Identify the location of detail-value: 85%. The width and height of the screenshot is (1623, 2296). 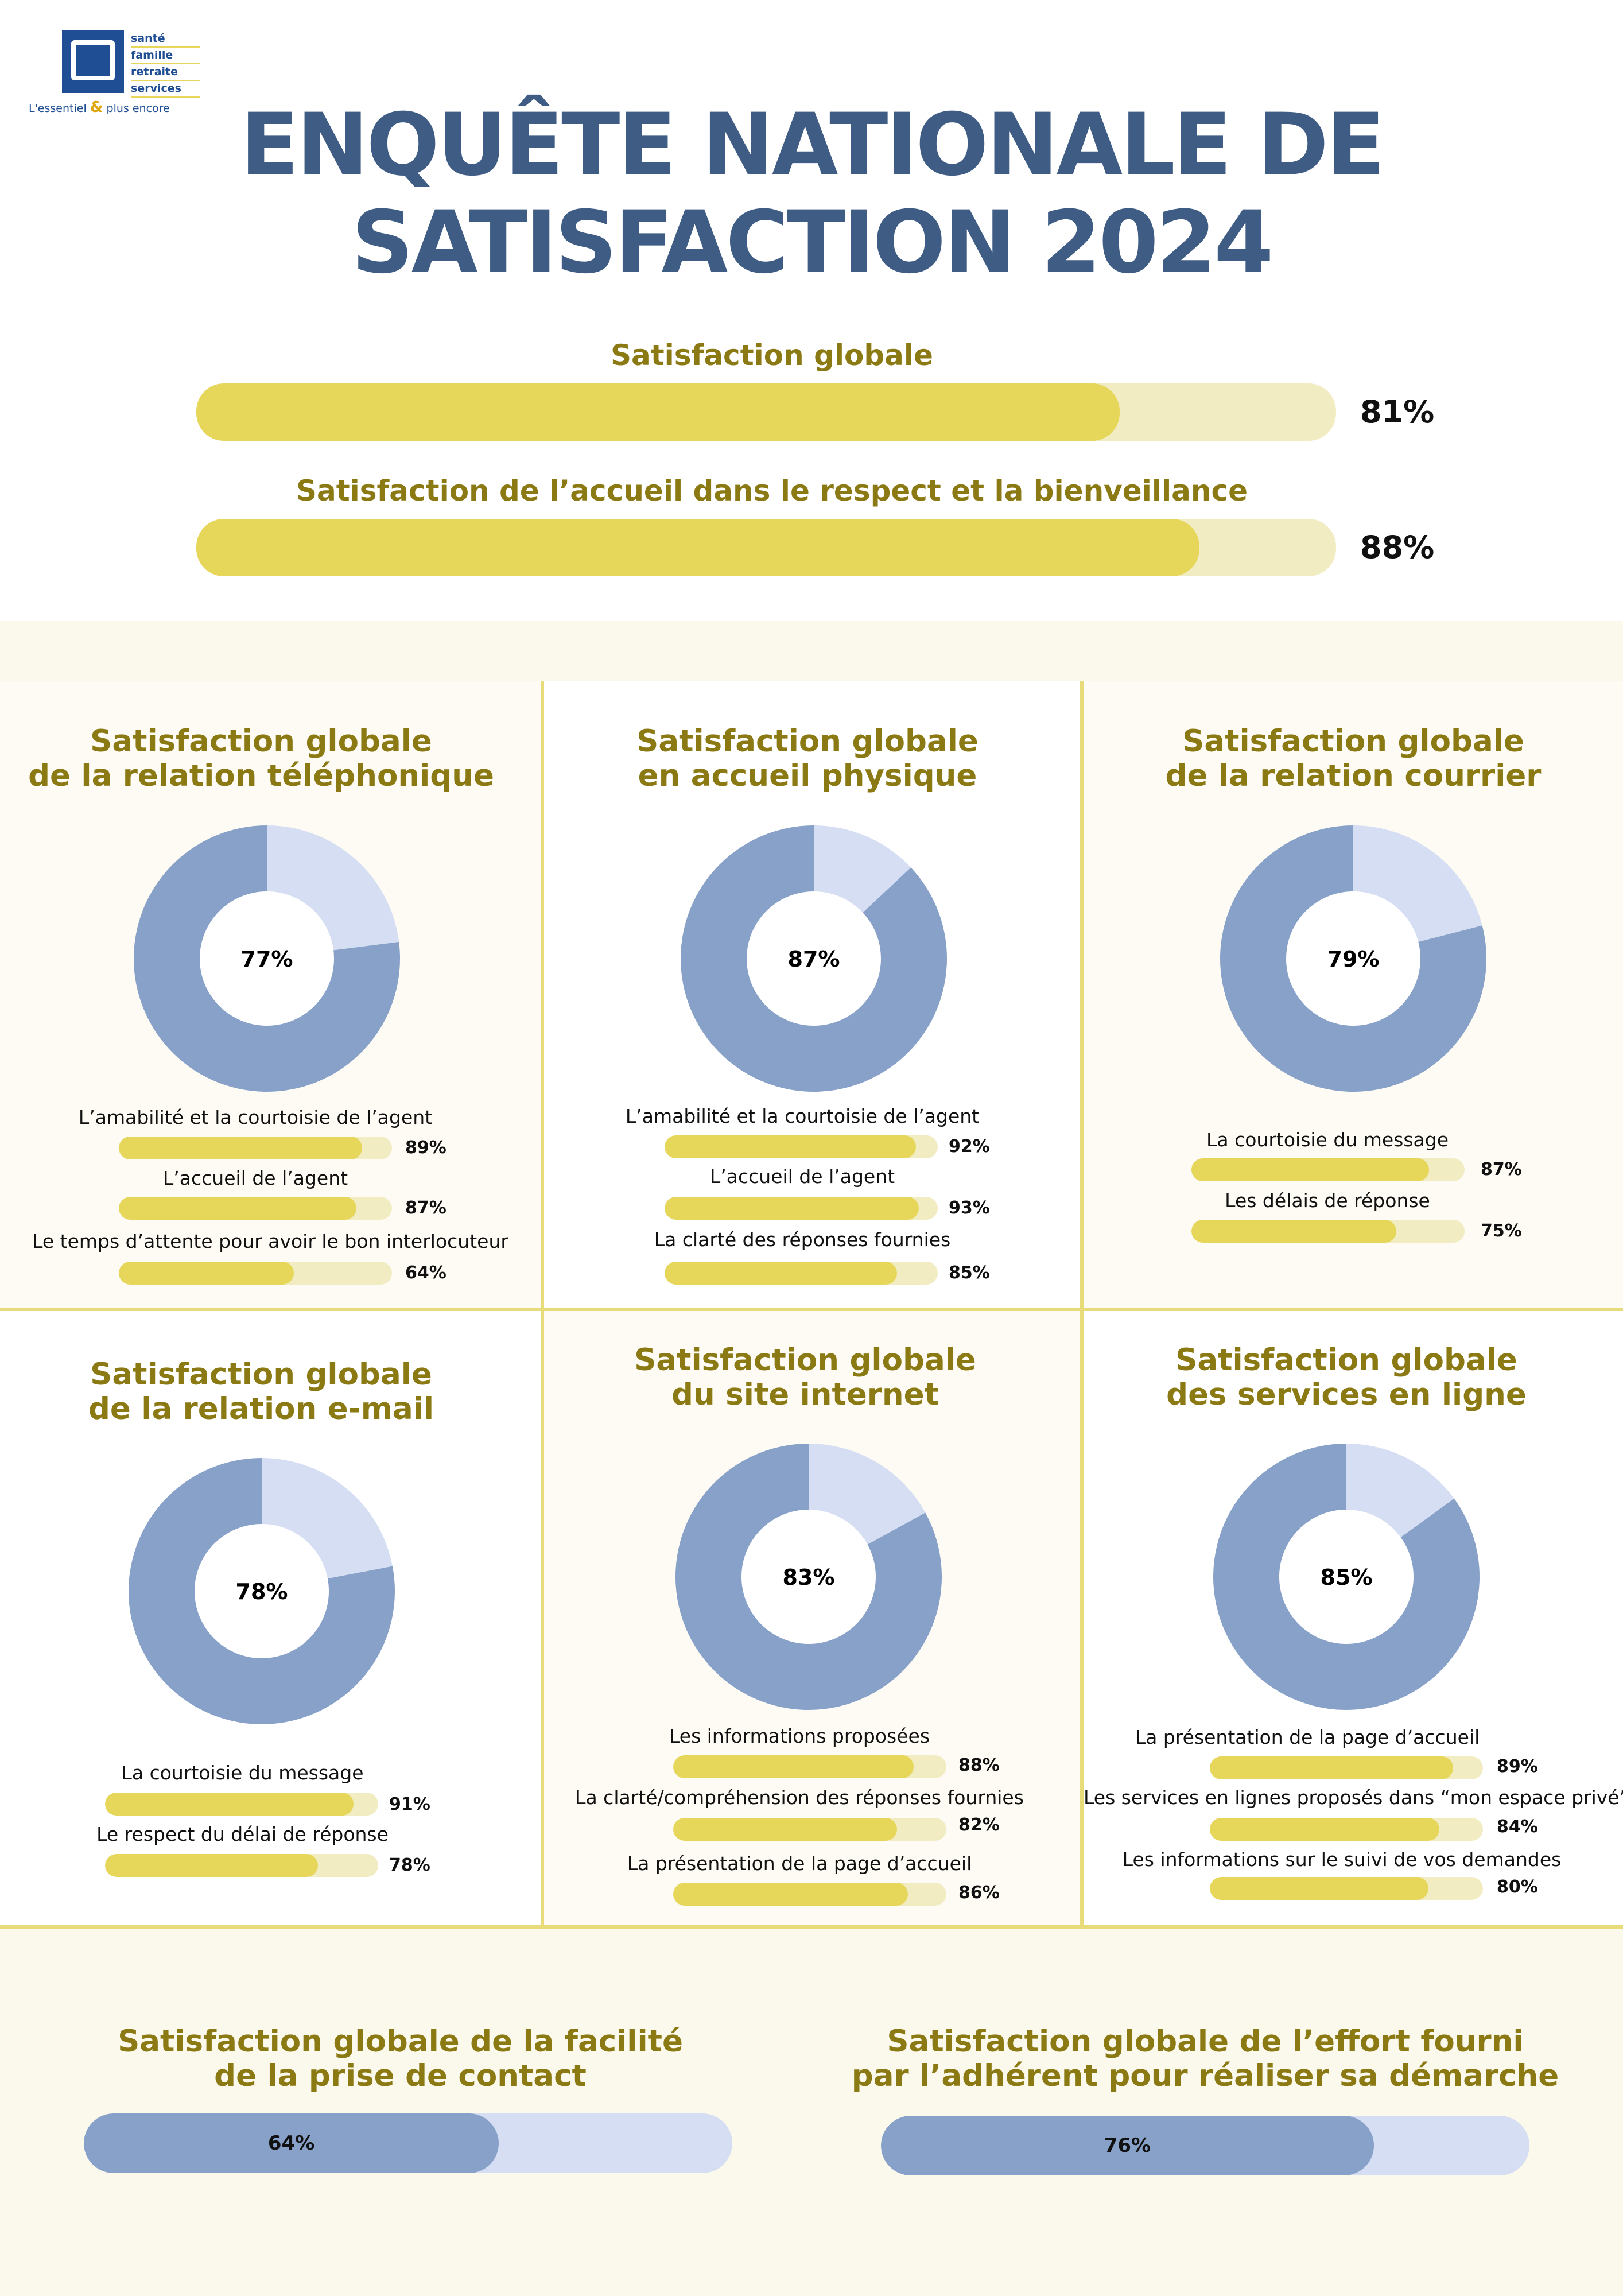
(969, 1273).